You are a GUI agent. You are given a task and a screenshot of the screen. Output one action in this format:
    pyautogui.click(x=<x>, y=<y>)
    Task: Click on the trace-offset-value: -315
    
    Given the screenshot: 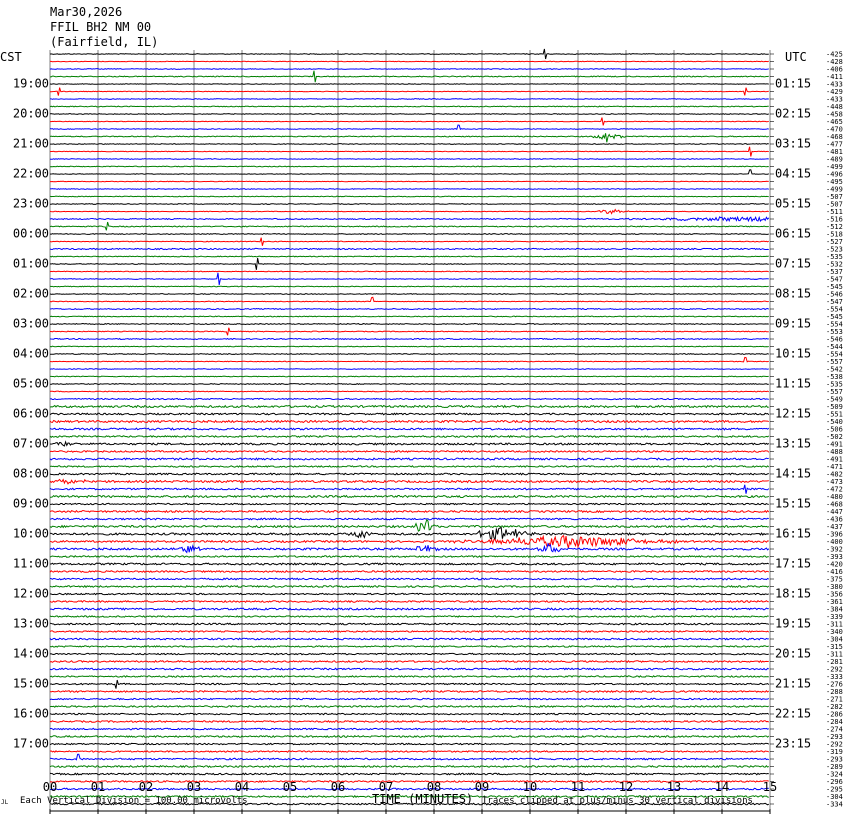 What is the action you would take?
    pyautogui.click(x=834, y=647)
    